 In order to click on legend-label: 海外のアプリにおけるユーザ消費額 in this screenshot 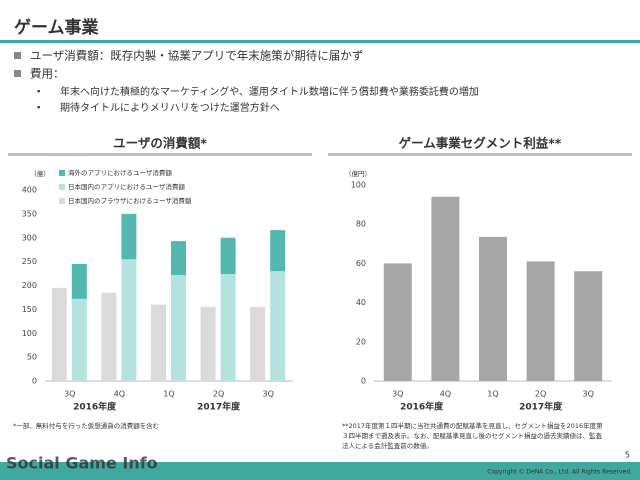, I will do `click(120, 172)`.